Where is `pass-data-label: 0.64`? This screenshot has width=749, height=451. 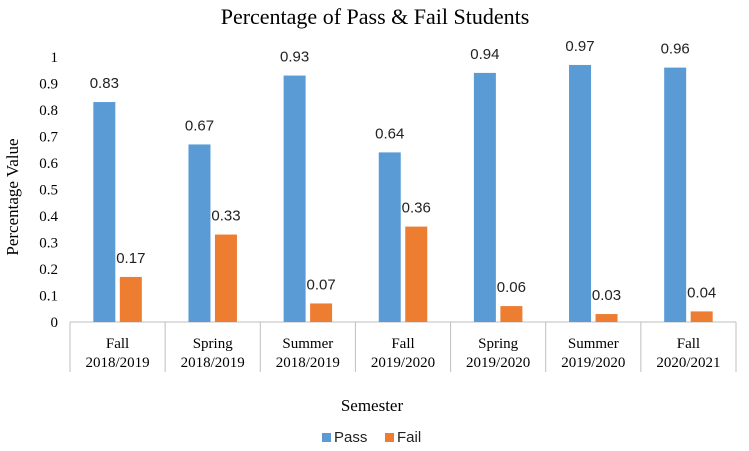
pass-data-label: 0.64 is located at coordinates (389, 133).